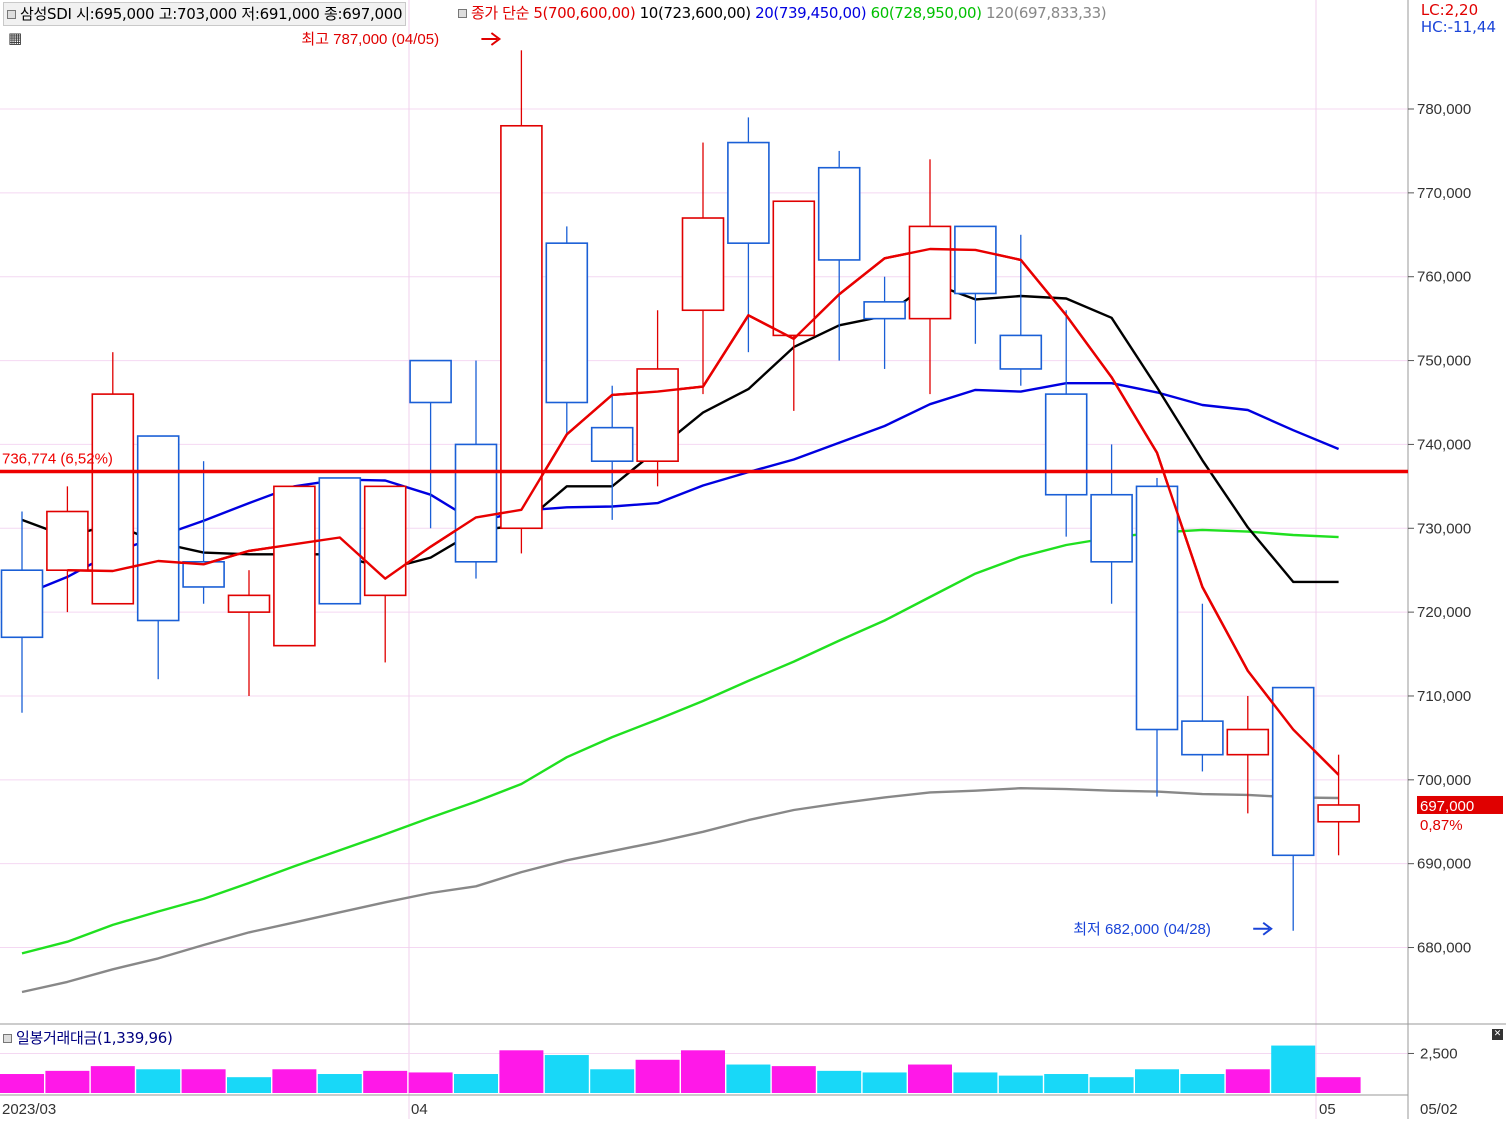 The height and width of the screenshot is (1123, 1506). Describe the element at coordinates (462, 13) in the screenshot. I see `legend-square-icon` at that location.